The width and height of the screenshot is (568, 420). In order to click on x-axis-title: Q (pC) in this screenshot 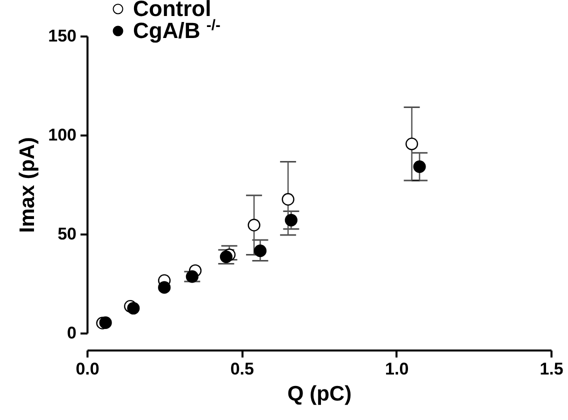, I will do `click(319, 394)`.